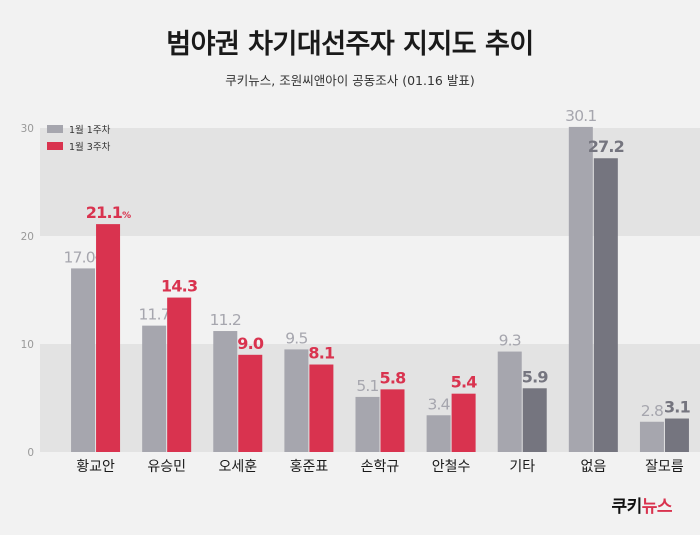 This screenshot has width=700, height=535. I want to click on y-tick-label: 20, so click(27, 237).